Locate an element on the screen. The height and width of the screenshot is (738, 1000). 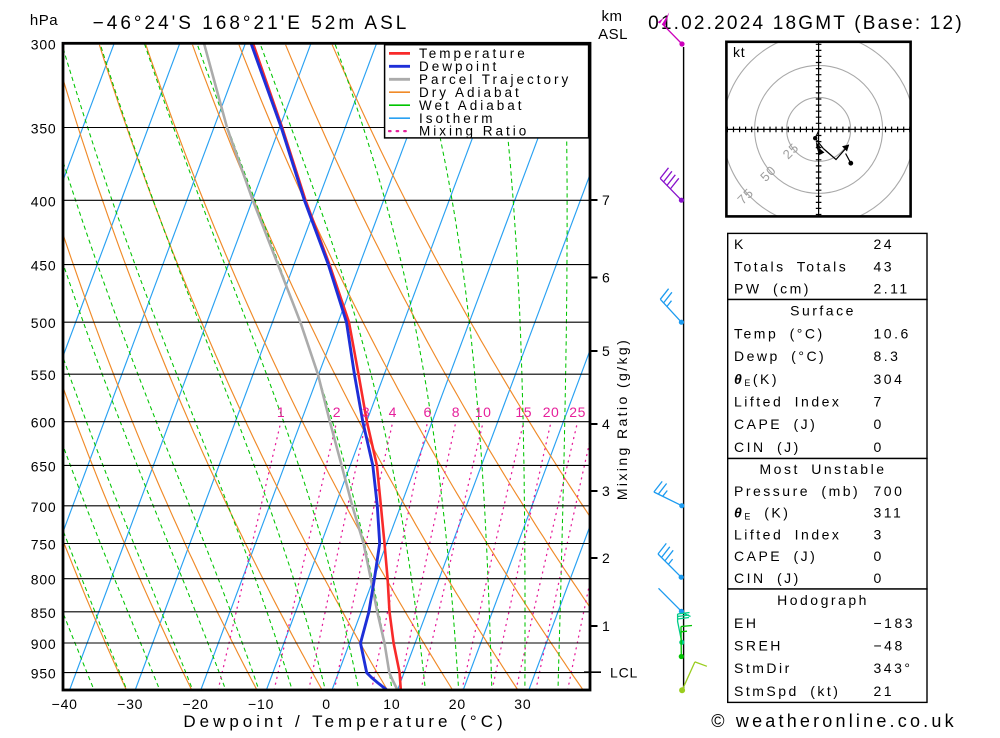
svg-text: Pressure (mb) is located at coordinates (797, 491).